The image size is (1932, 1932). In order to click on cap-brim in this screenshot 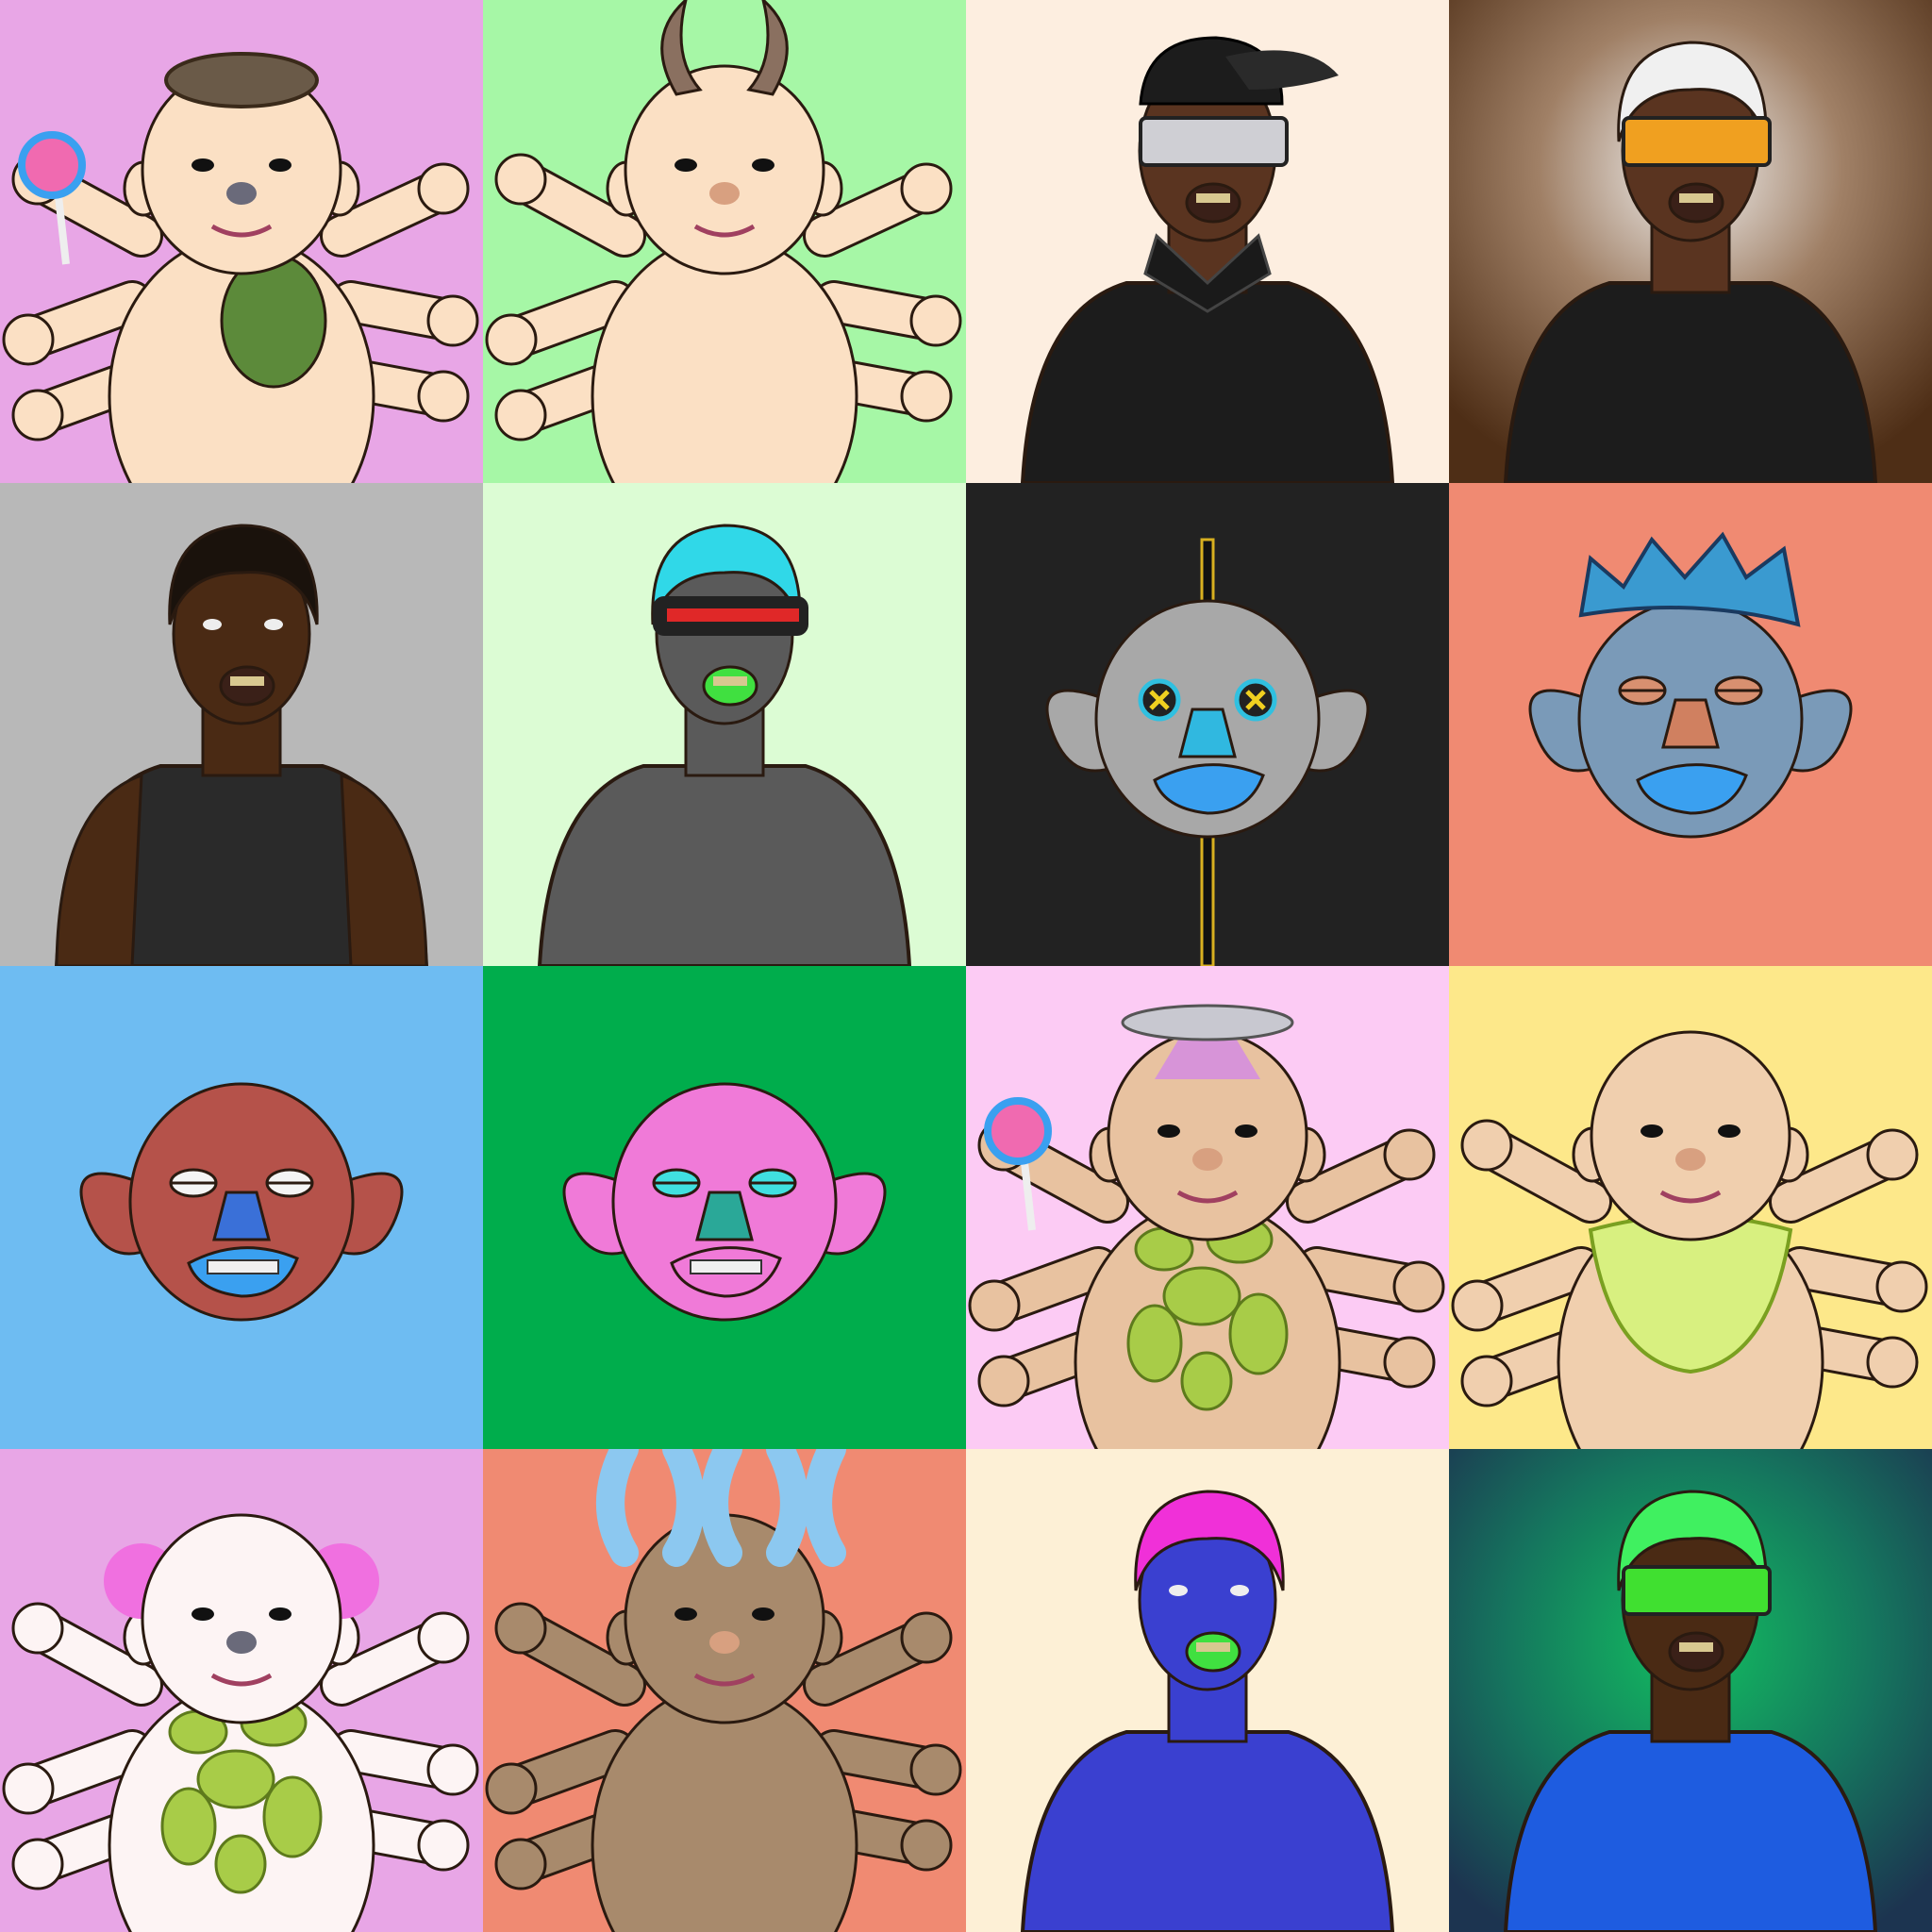, I will do `click(1282, 70)`.